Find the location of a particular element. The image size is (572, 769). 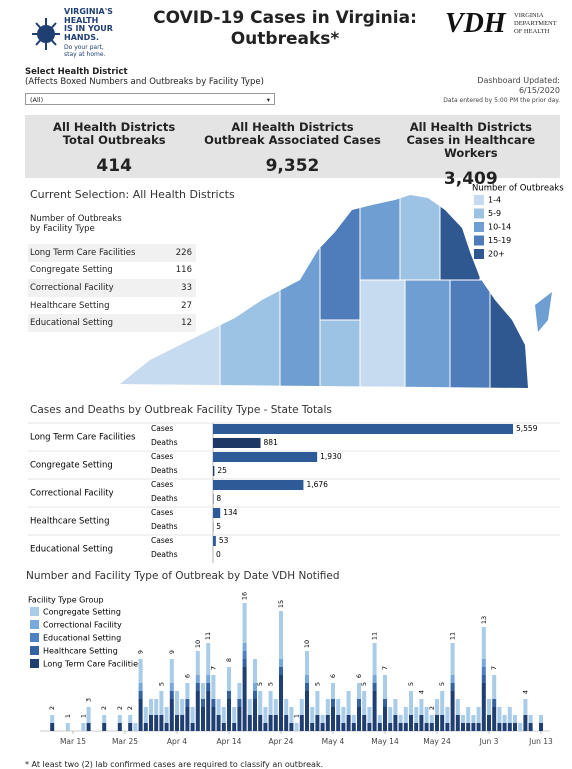

bar is located at coordinates (363, 429).